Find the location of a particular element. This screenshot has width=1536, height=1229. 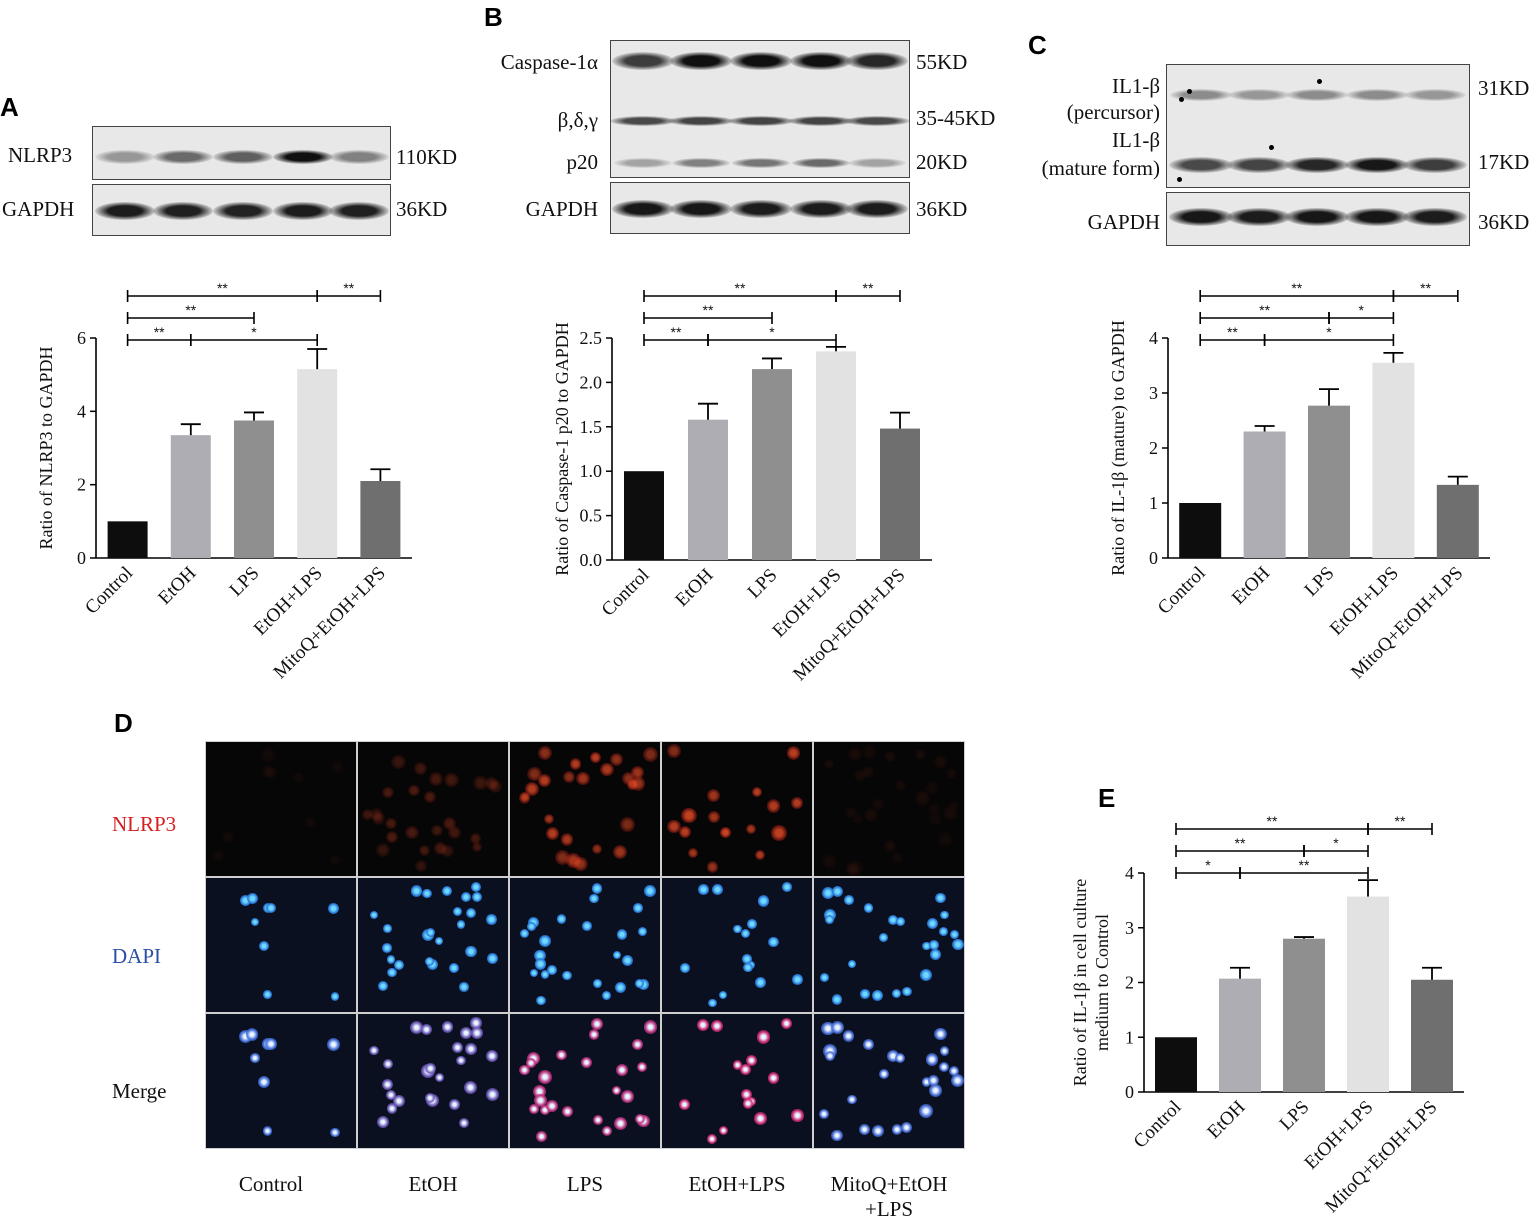

panel-label-d: D is located at coordinates (123, 723).